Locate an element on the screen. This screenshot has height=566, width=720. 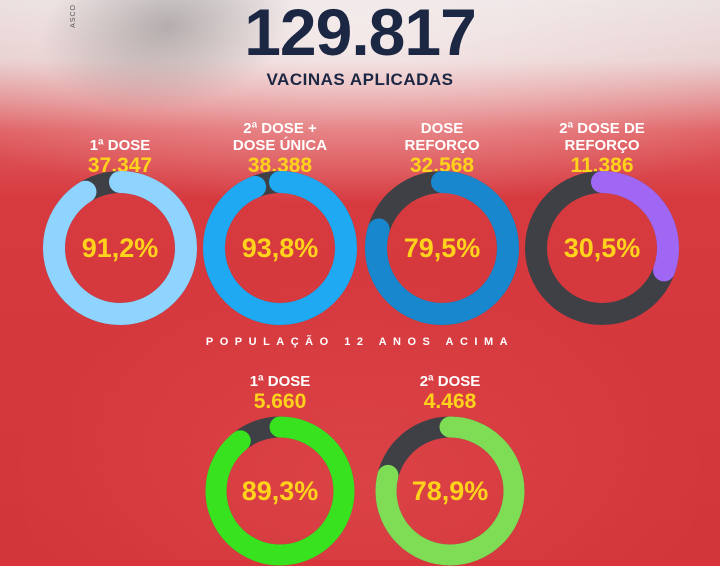
dose-percent: 79,5% is located at coordinates (442, 247).